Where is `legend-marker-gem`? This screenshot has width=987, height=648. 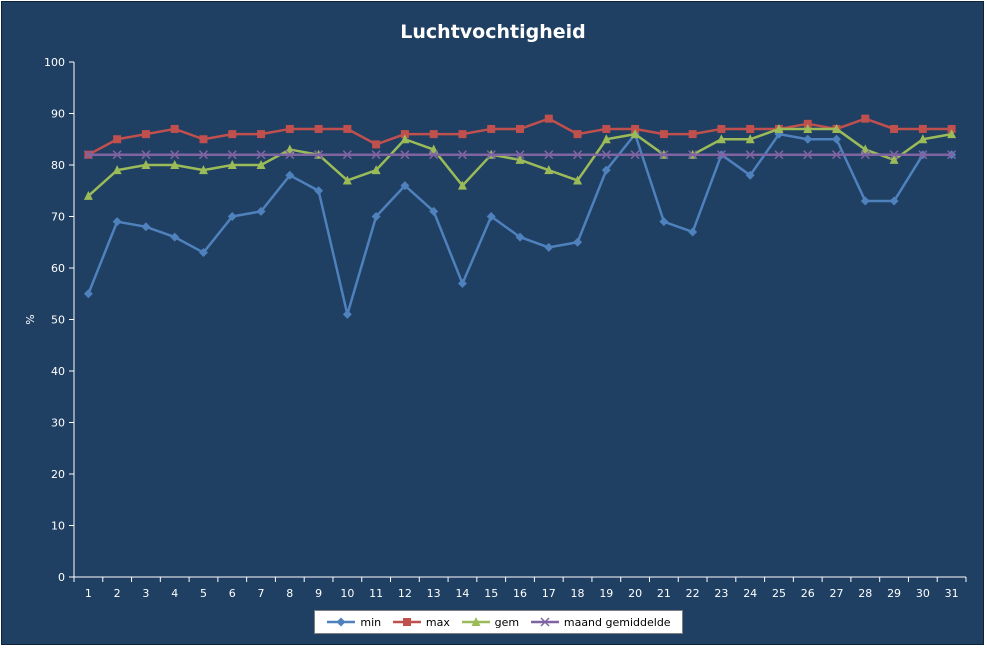
legend-marker-gem is located at coordinates (476, 621).